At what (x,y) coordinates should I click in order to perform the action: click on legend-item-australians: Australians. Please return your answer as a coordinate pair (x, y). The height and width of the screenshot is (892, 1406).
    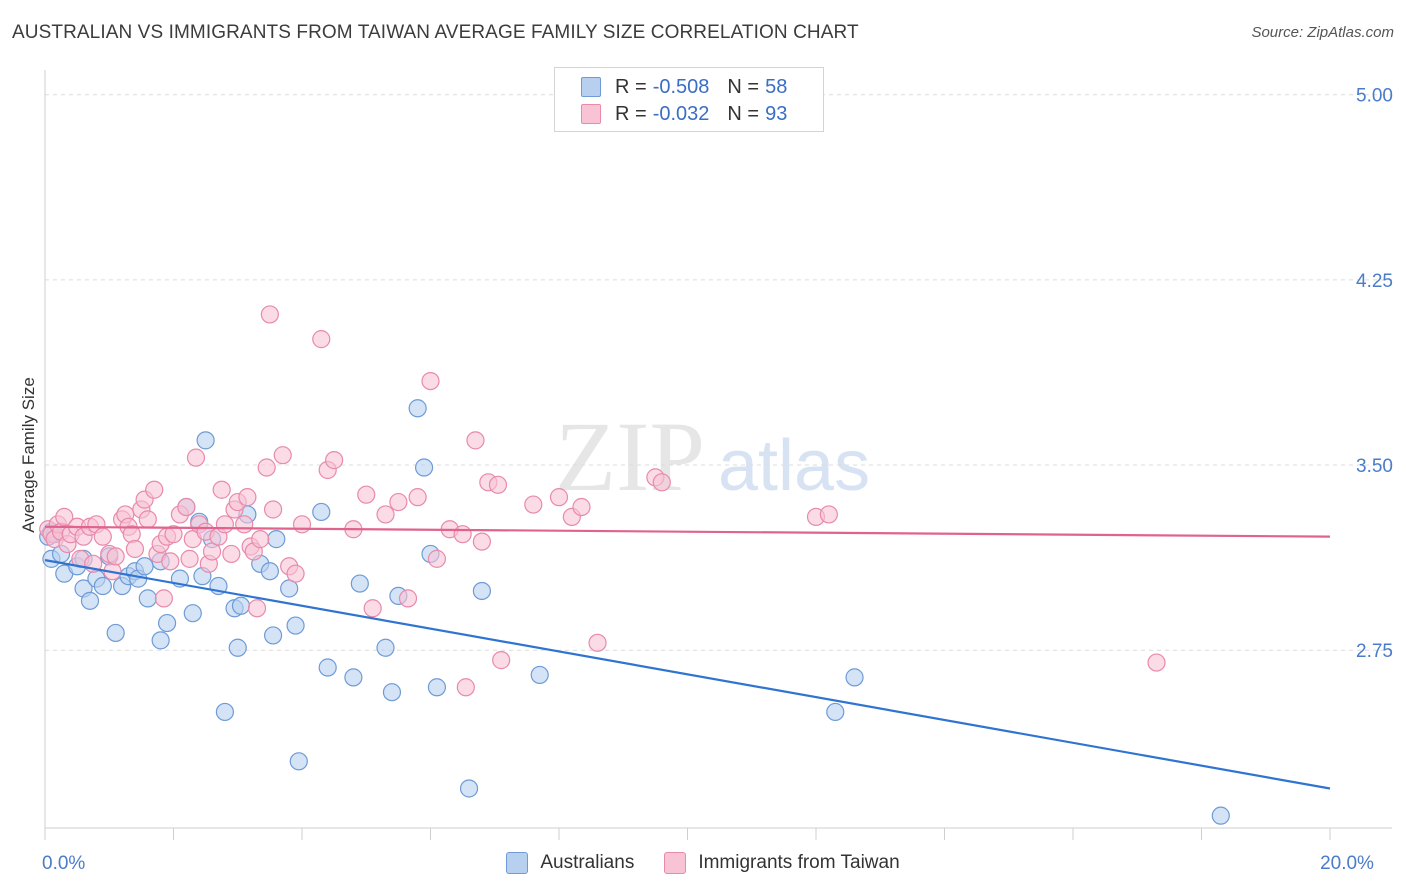
    Looking at the image, I should click on (570, 863).